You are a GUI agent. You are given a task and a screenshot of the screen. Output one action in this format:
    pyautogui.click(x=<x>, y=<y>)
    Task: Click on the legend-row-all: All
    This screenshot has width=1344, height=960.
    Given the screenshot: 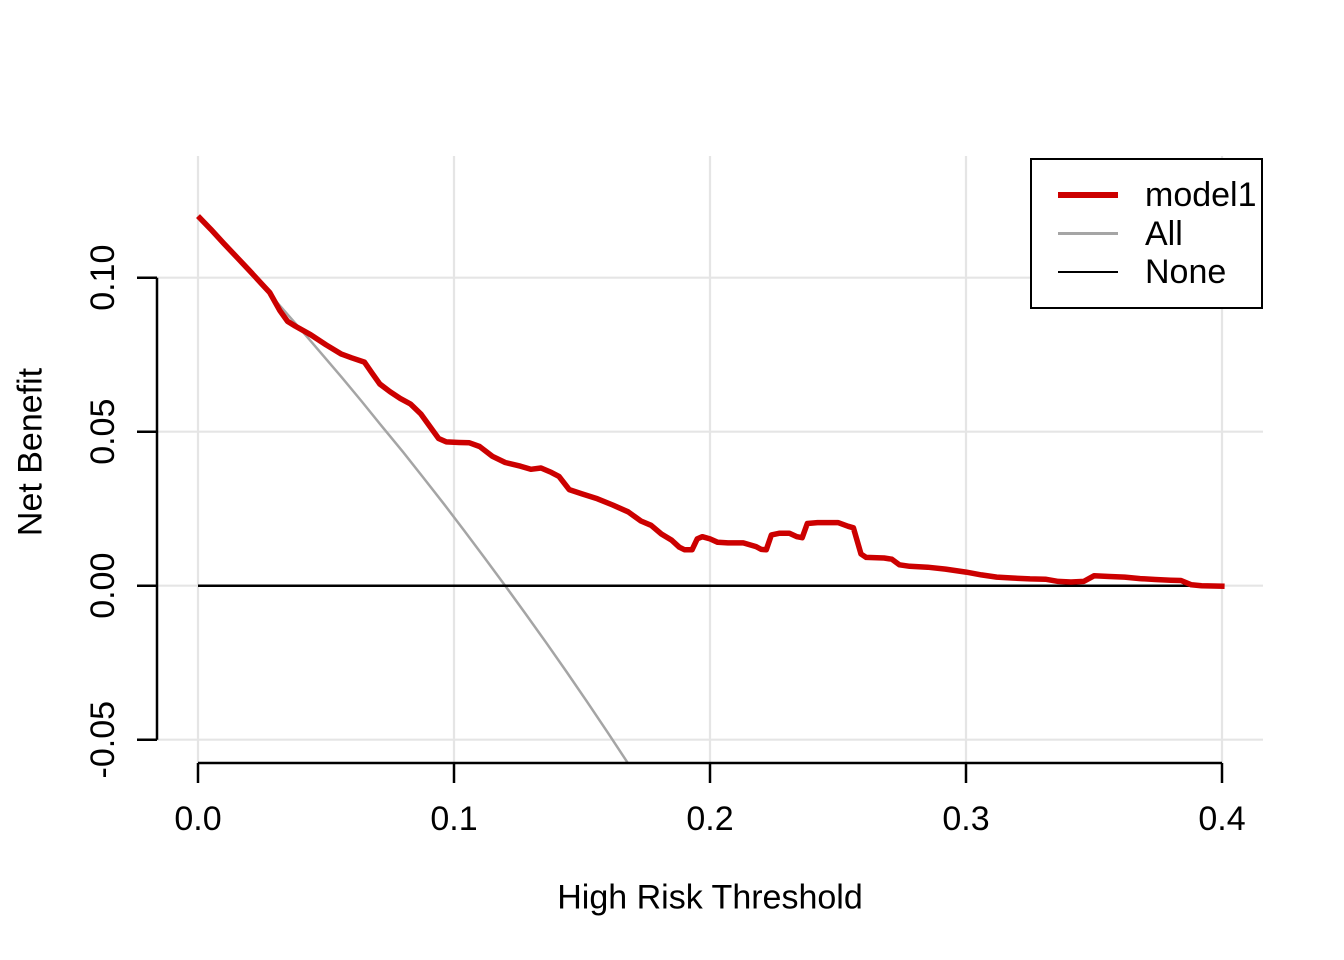 What is the action you would take?
    pyautogui.click(x=1146, y=233)
    